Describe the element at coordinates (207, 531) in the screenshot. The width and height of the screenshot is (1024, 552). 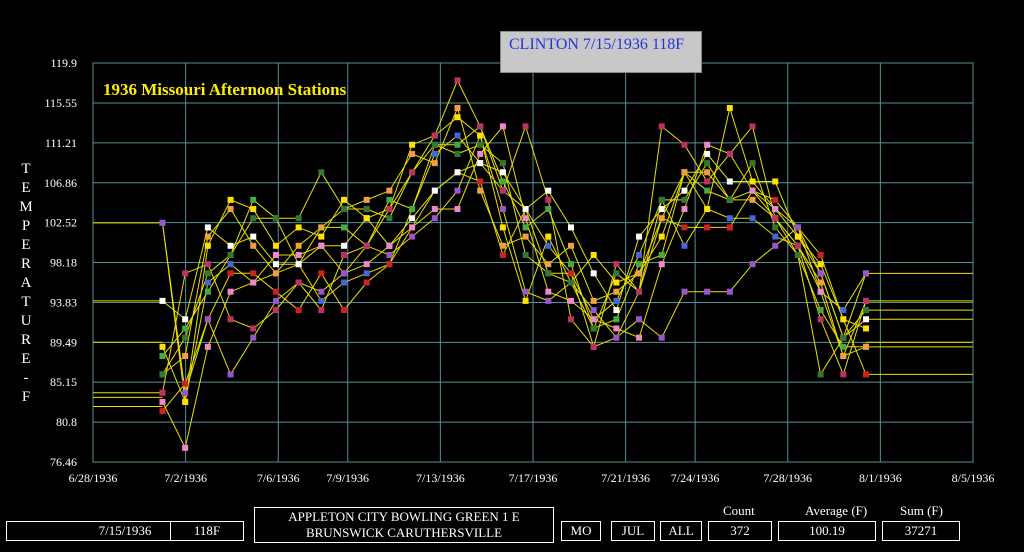
I see `temp-field: 118F` at that location.